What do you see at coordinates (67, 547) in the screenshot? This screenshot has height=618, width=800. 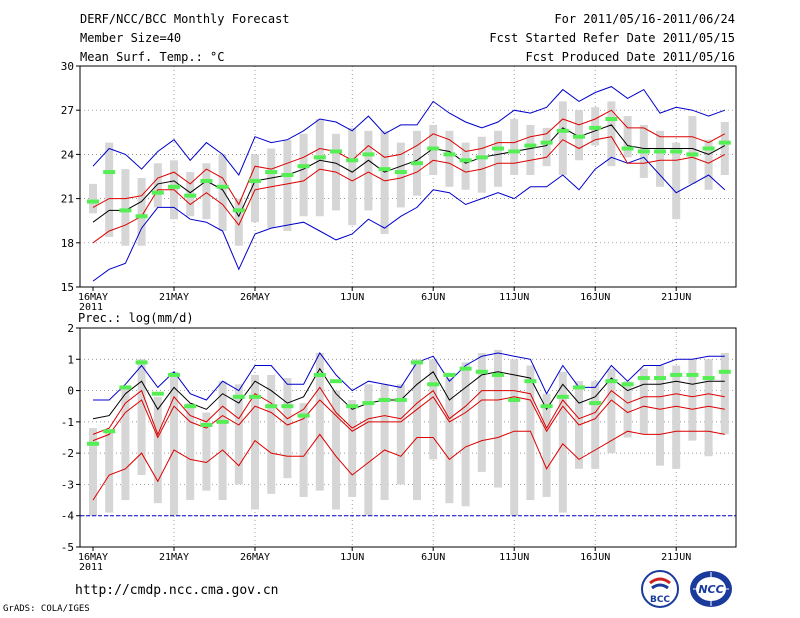 I see `panel2-ytick-label: -5` at bounding box center [67, 547].